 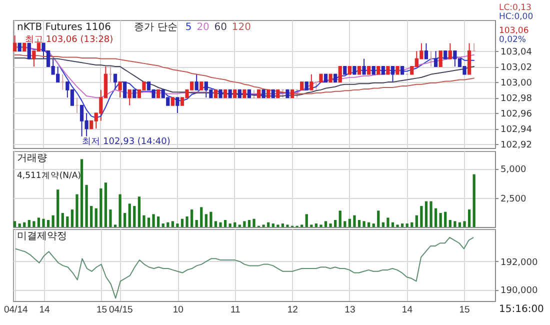 What do you see at coordinates (126, 142) in the screenshot?
I see `annotation: 최저 102,93 (14:40)` at bounding box center [126, 142].